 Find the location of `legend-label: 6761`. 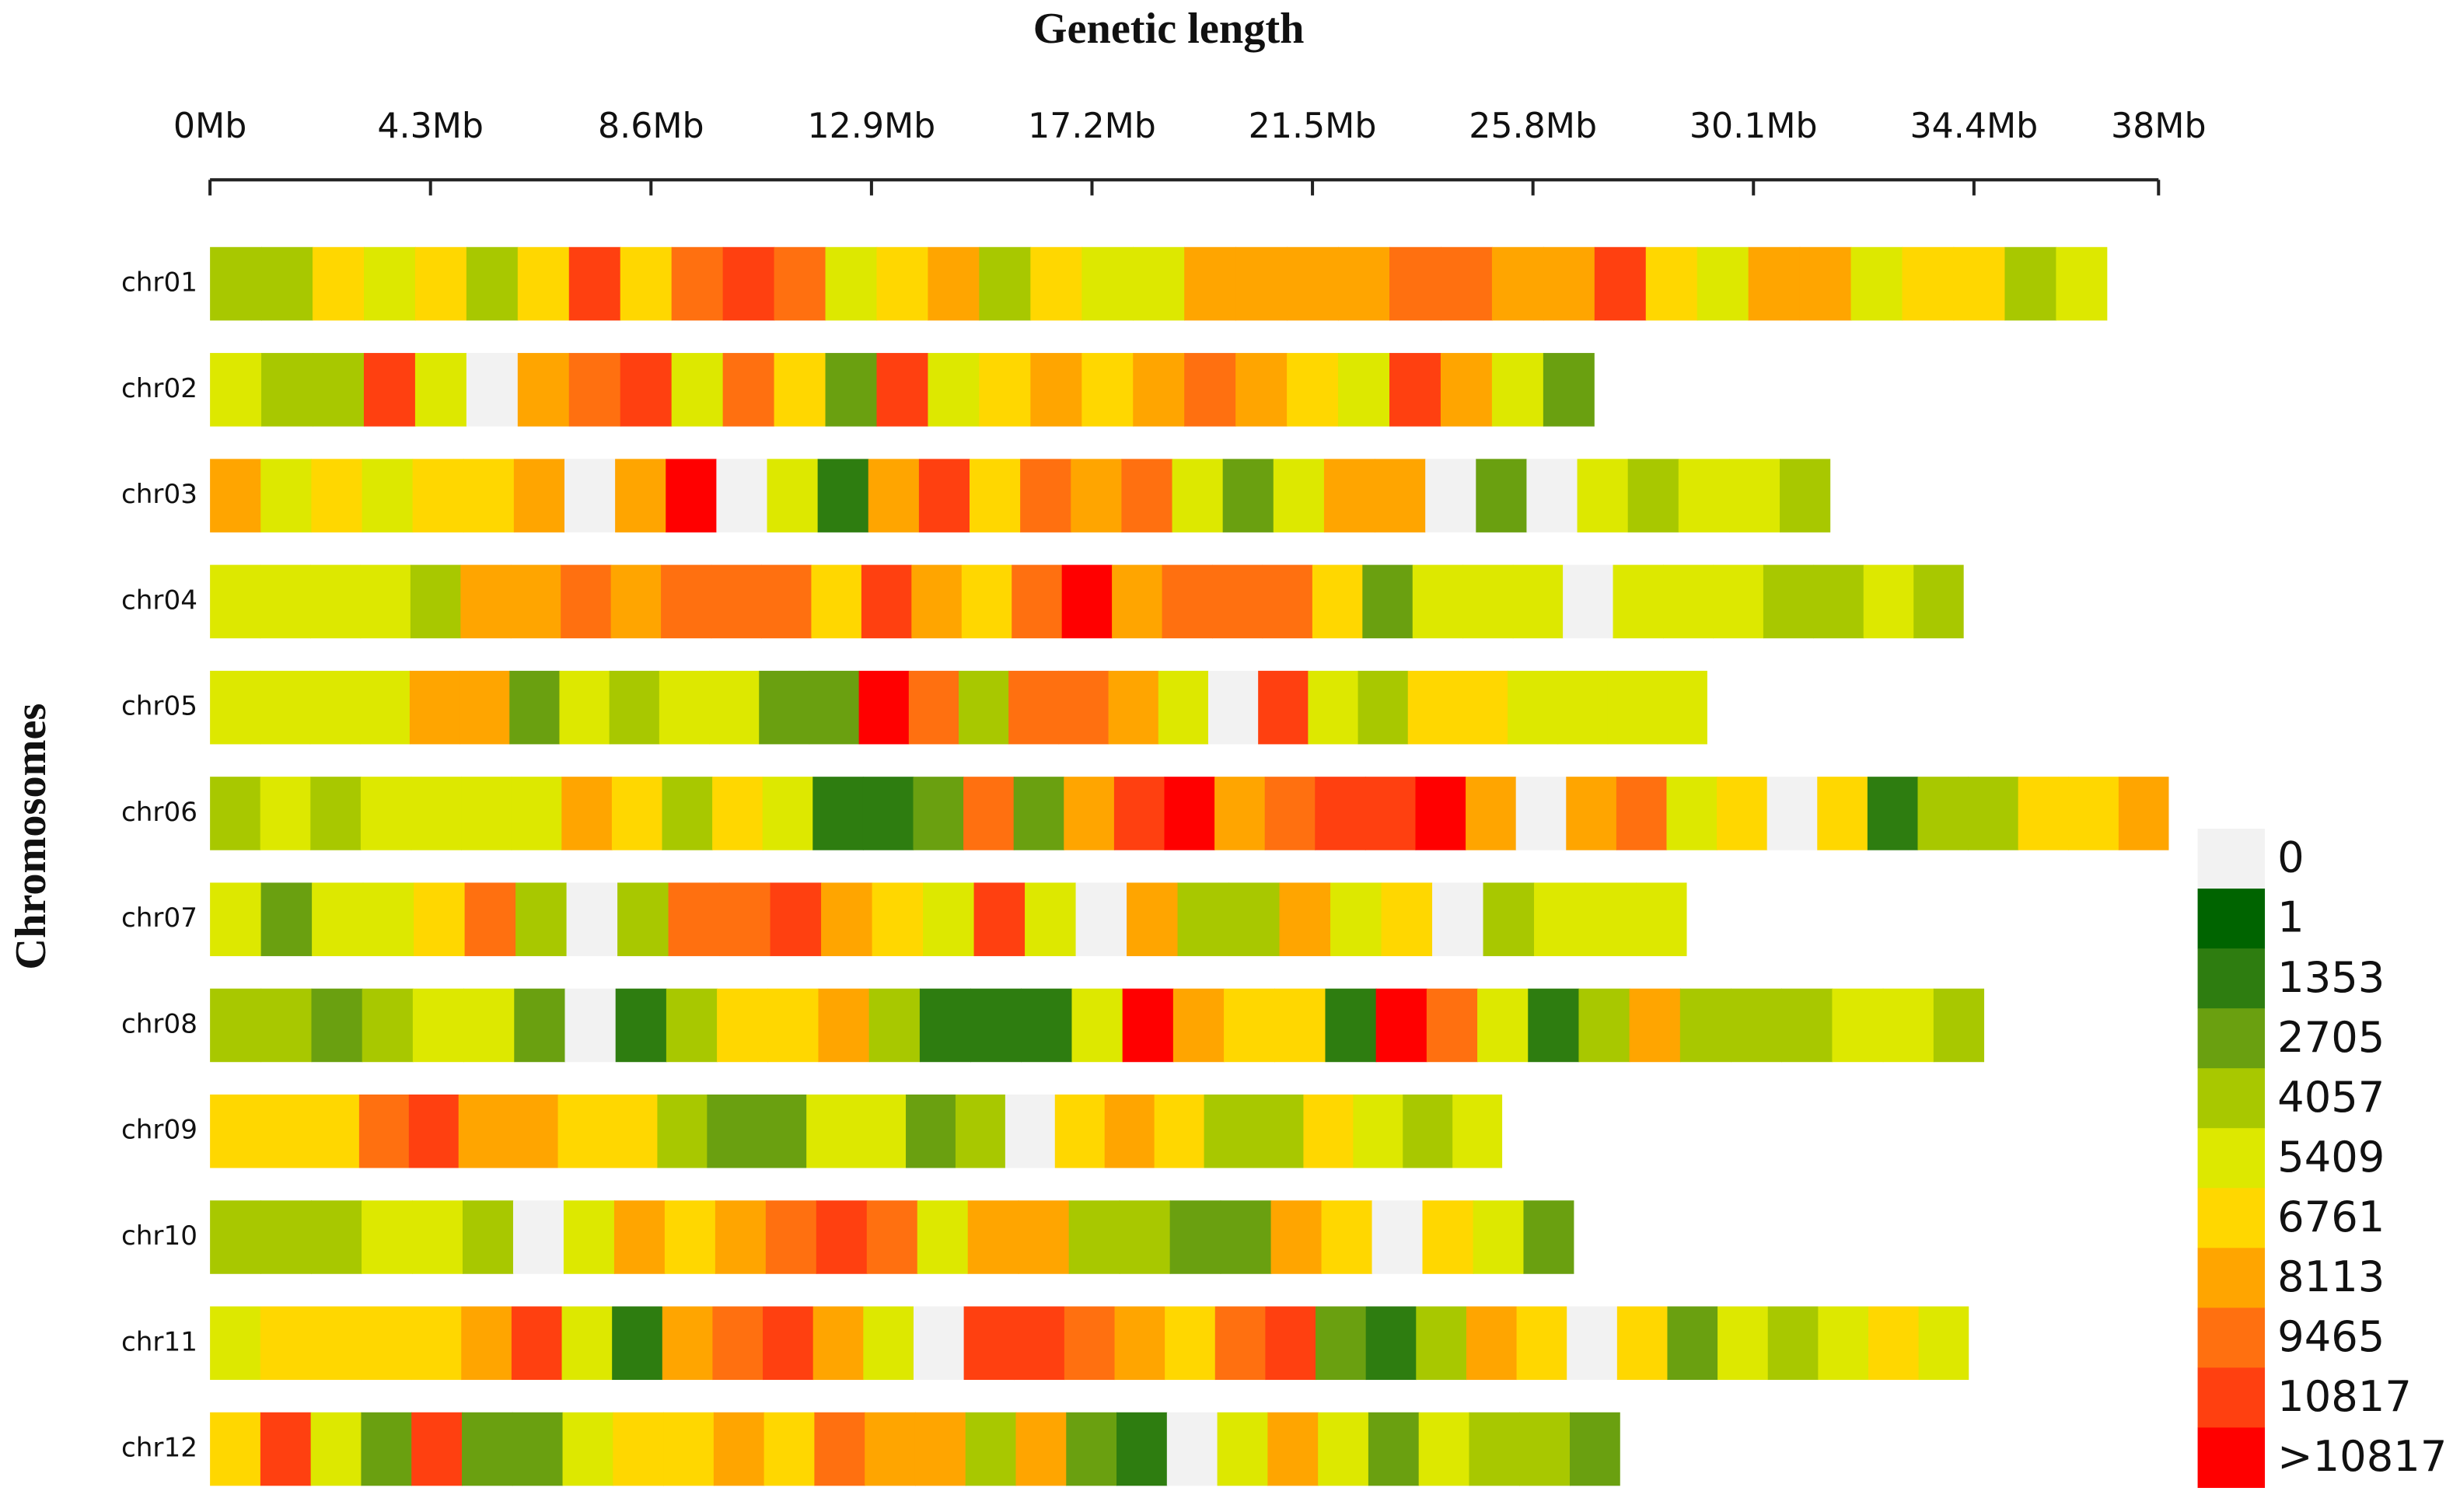

legend-label: 6761 is located at coordinates (2331, 1216).